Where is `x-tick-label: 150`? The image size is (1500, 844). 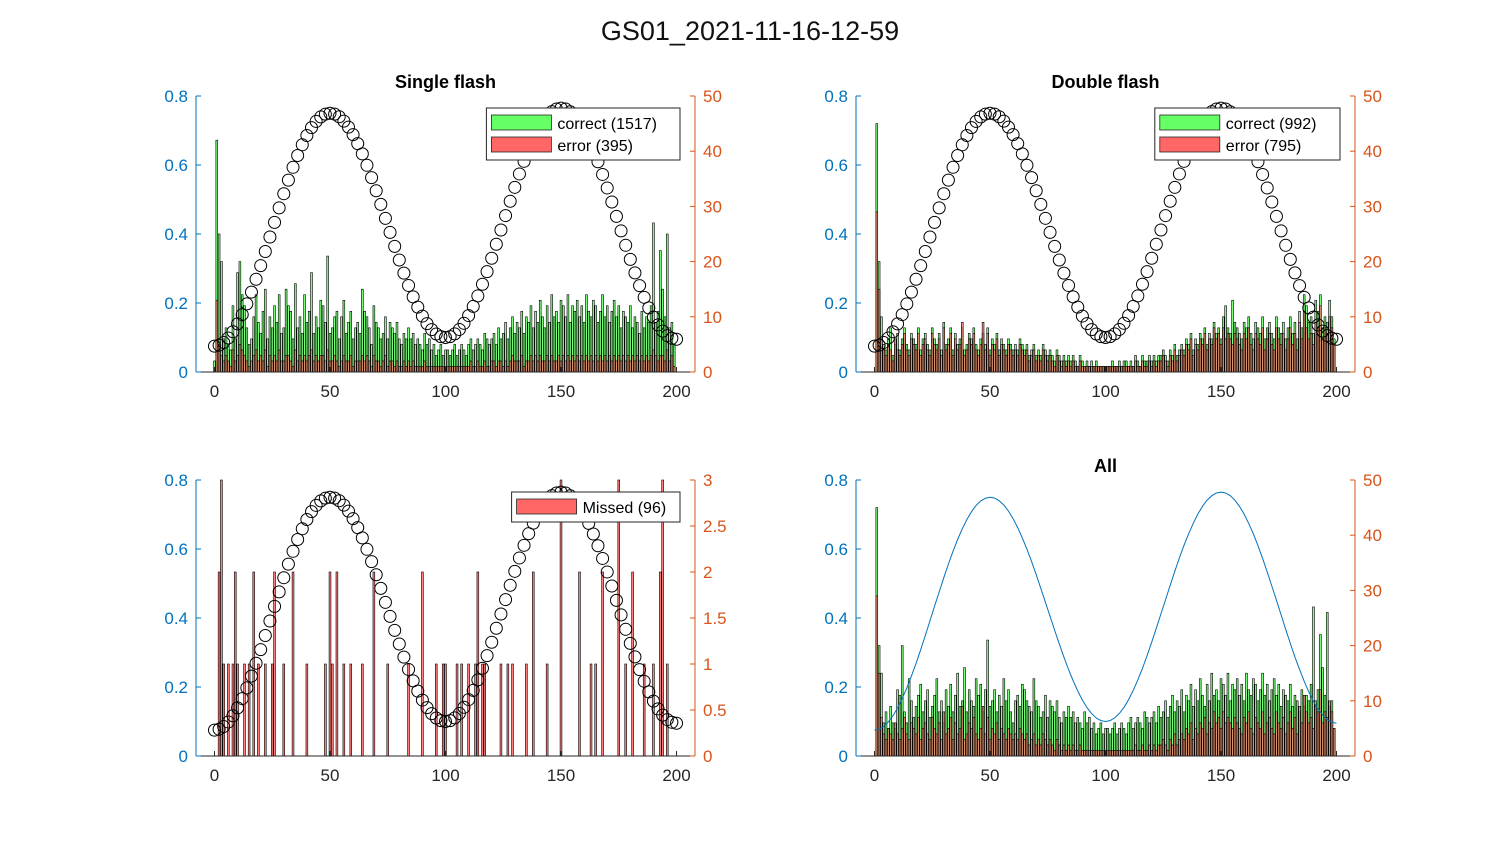
x-tick-label: 150 is located at coordinates (561, 775).